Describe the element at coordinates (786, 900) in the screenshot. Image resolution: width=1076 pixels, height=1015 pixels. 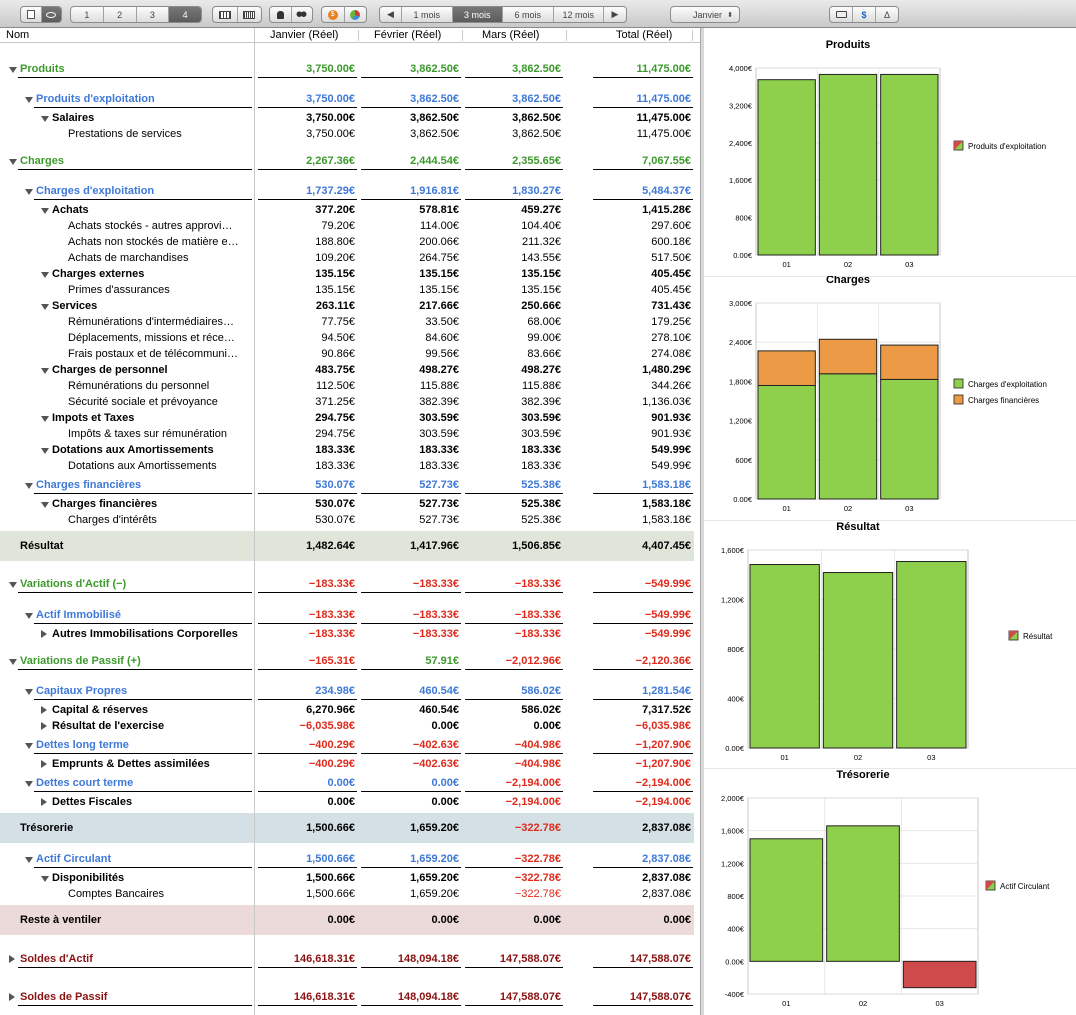
I see `bar-01-actif-circulant` at that location.